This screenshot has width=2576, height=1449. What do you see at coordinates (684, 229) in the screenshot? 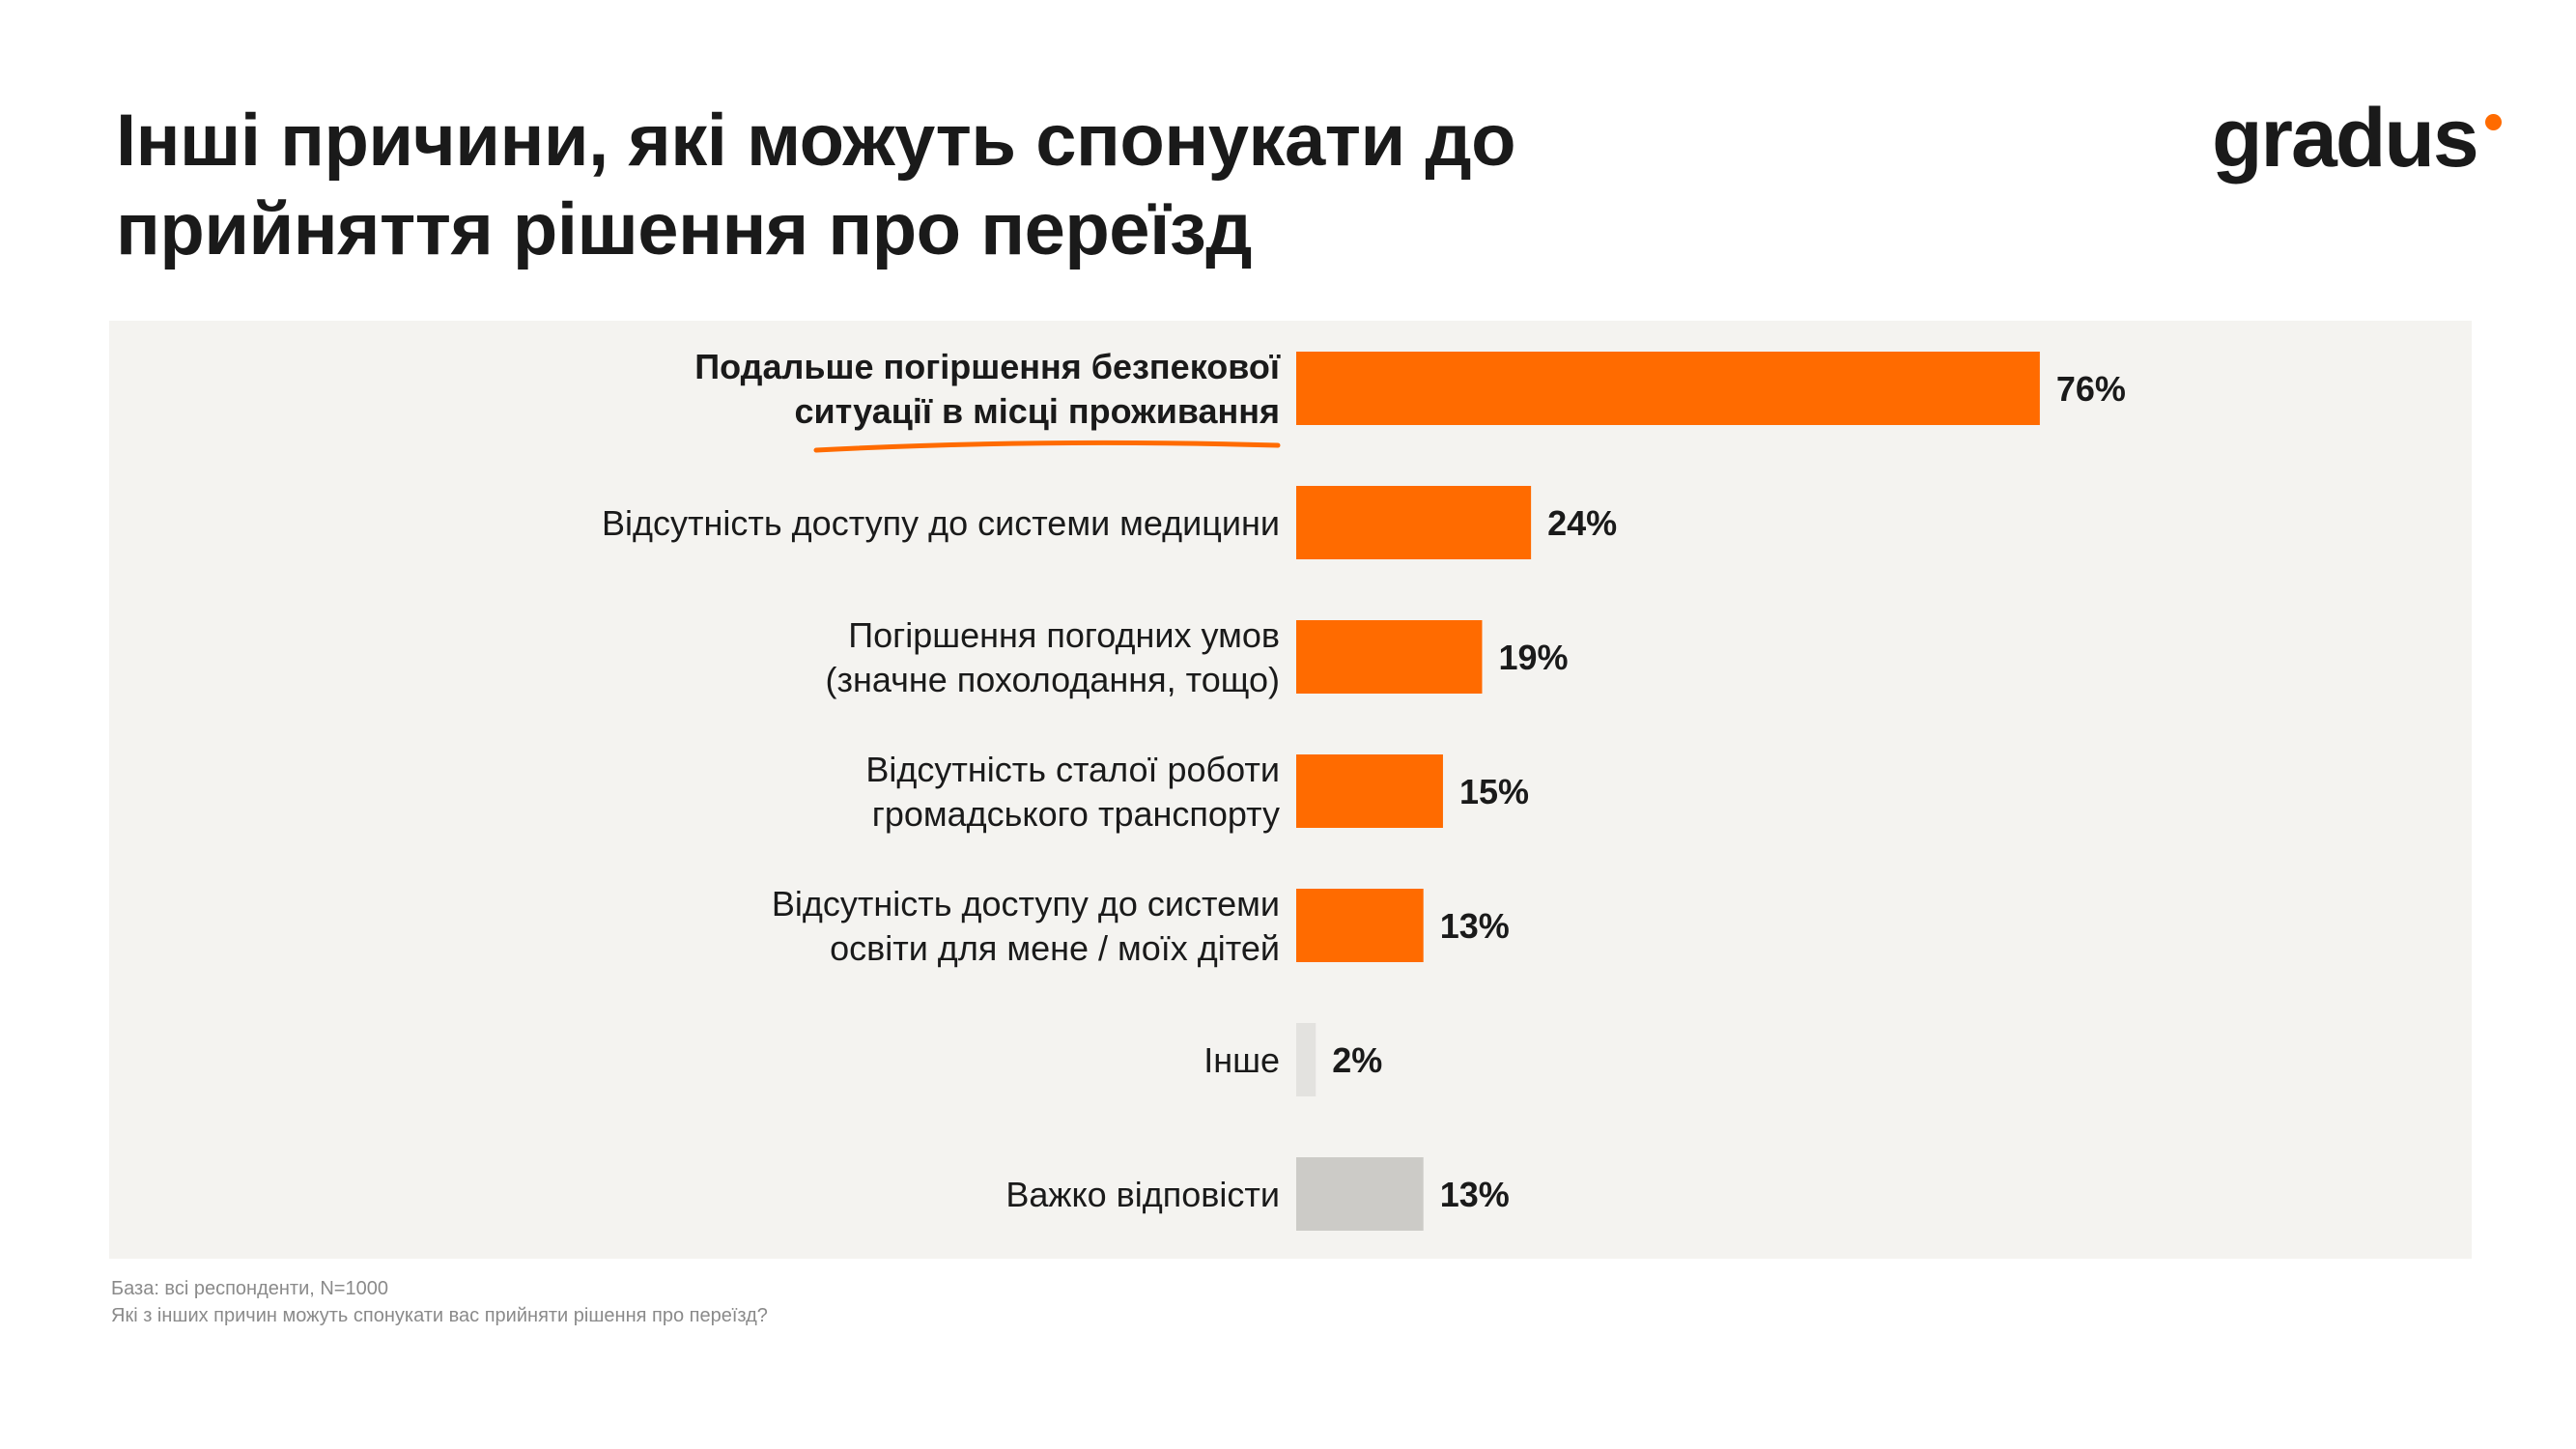
I see `page-title-line: прийняття рішення про переїзд` at bounding box center [684, 229].